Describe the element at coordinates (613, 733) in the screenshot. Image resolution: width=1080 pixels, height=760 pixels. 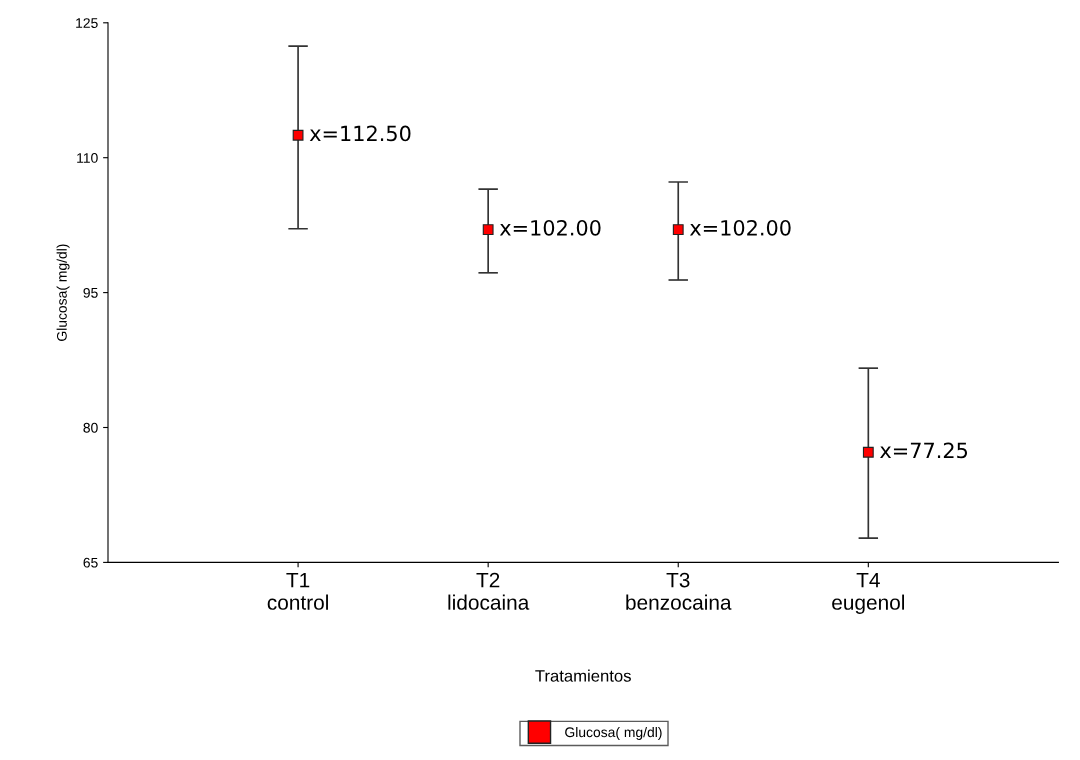
I see `legend-label: Glucosa( mg/dl)` at that location.